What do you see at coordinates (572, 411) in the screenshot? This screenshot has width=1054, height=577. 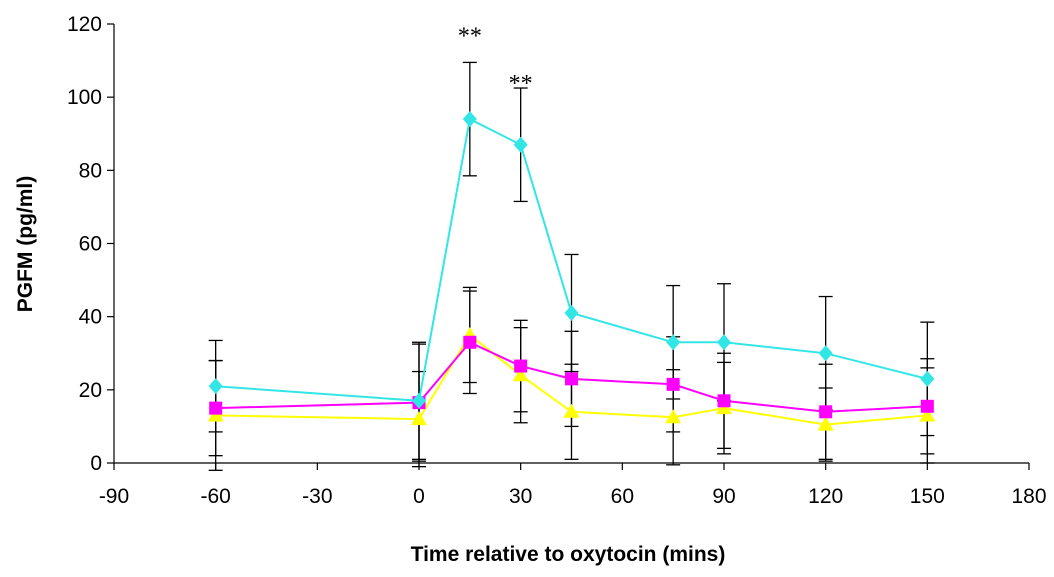 I see `data-point-triangle` at bounding box center [572, 411].